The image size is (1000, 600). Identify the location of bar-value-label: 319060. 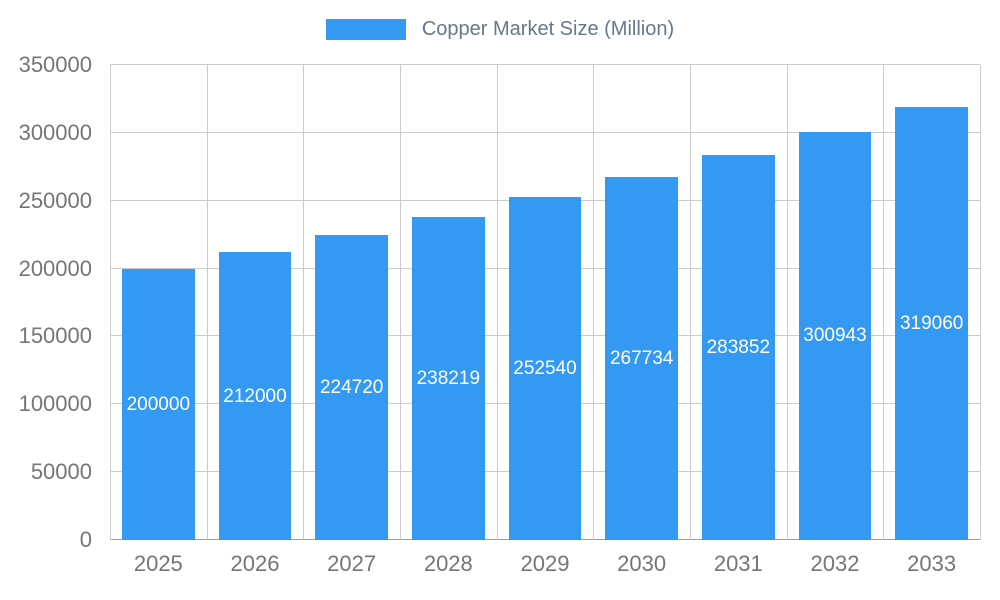
(931, 323).